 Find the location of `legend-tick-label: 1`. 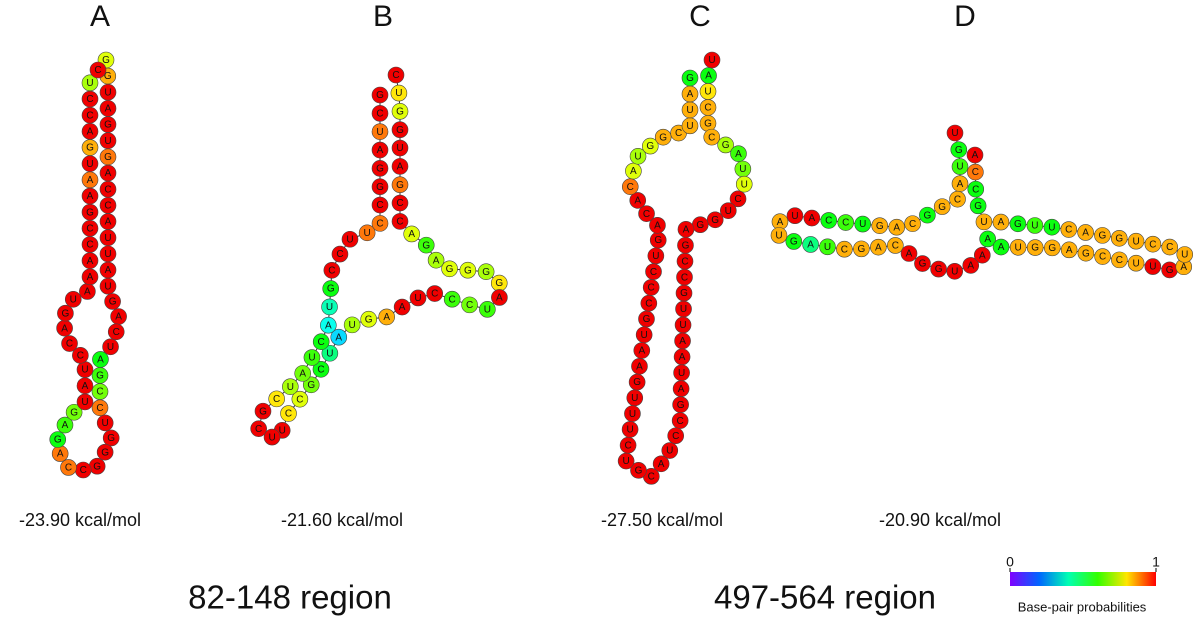

legend-tick-label: 1 is located at coordinates (1156, 562).